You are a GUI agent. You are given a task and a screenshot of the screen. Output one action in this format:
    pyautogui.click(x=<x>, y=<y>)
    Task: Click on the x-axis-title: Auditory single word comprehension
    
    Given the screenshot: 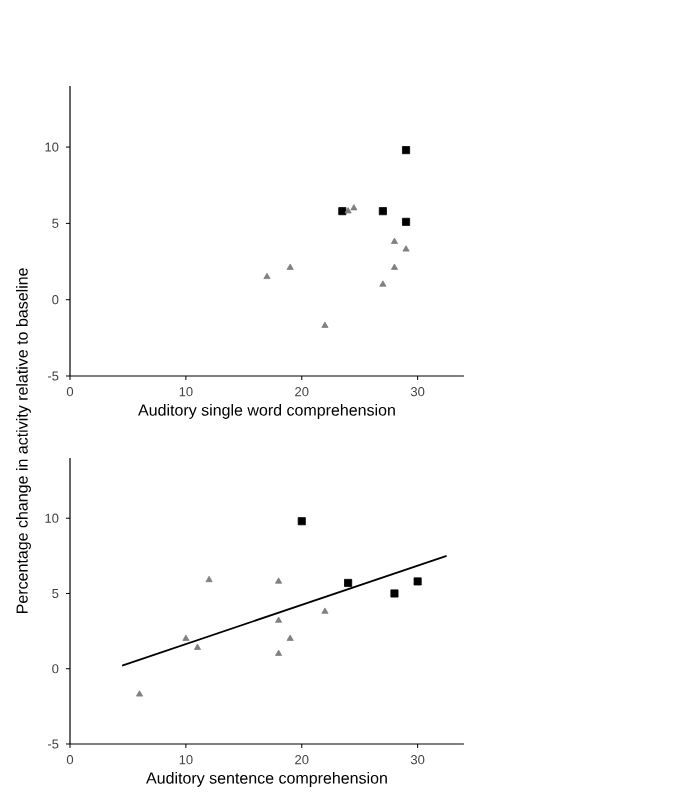 What is the action you would take?
    pyautogui.click(x=266, y=411)
    